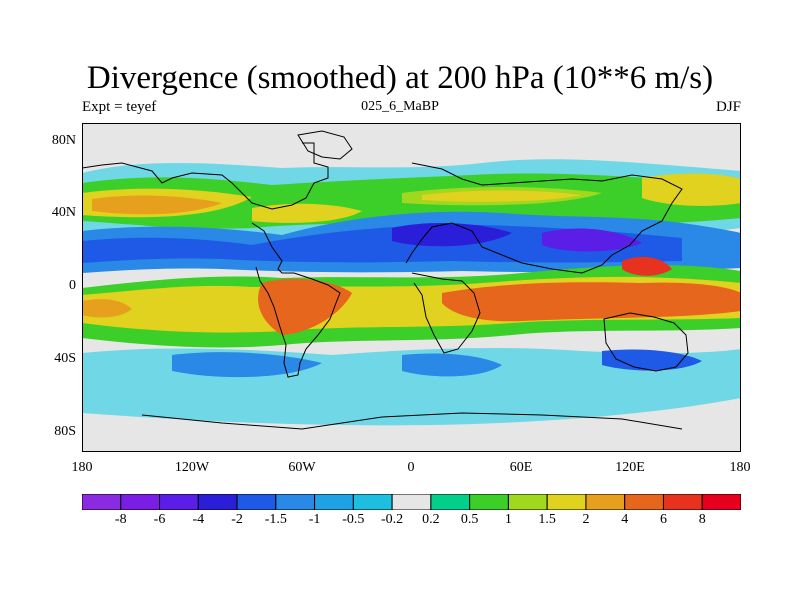 This screenshot has width=800, height=600. Describe the element at coordinates (157, 205) in the screenshot. I see `contour-orange-np` at that location.